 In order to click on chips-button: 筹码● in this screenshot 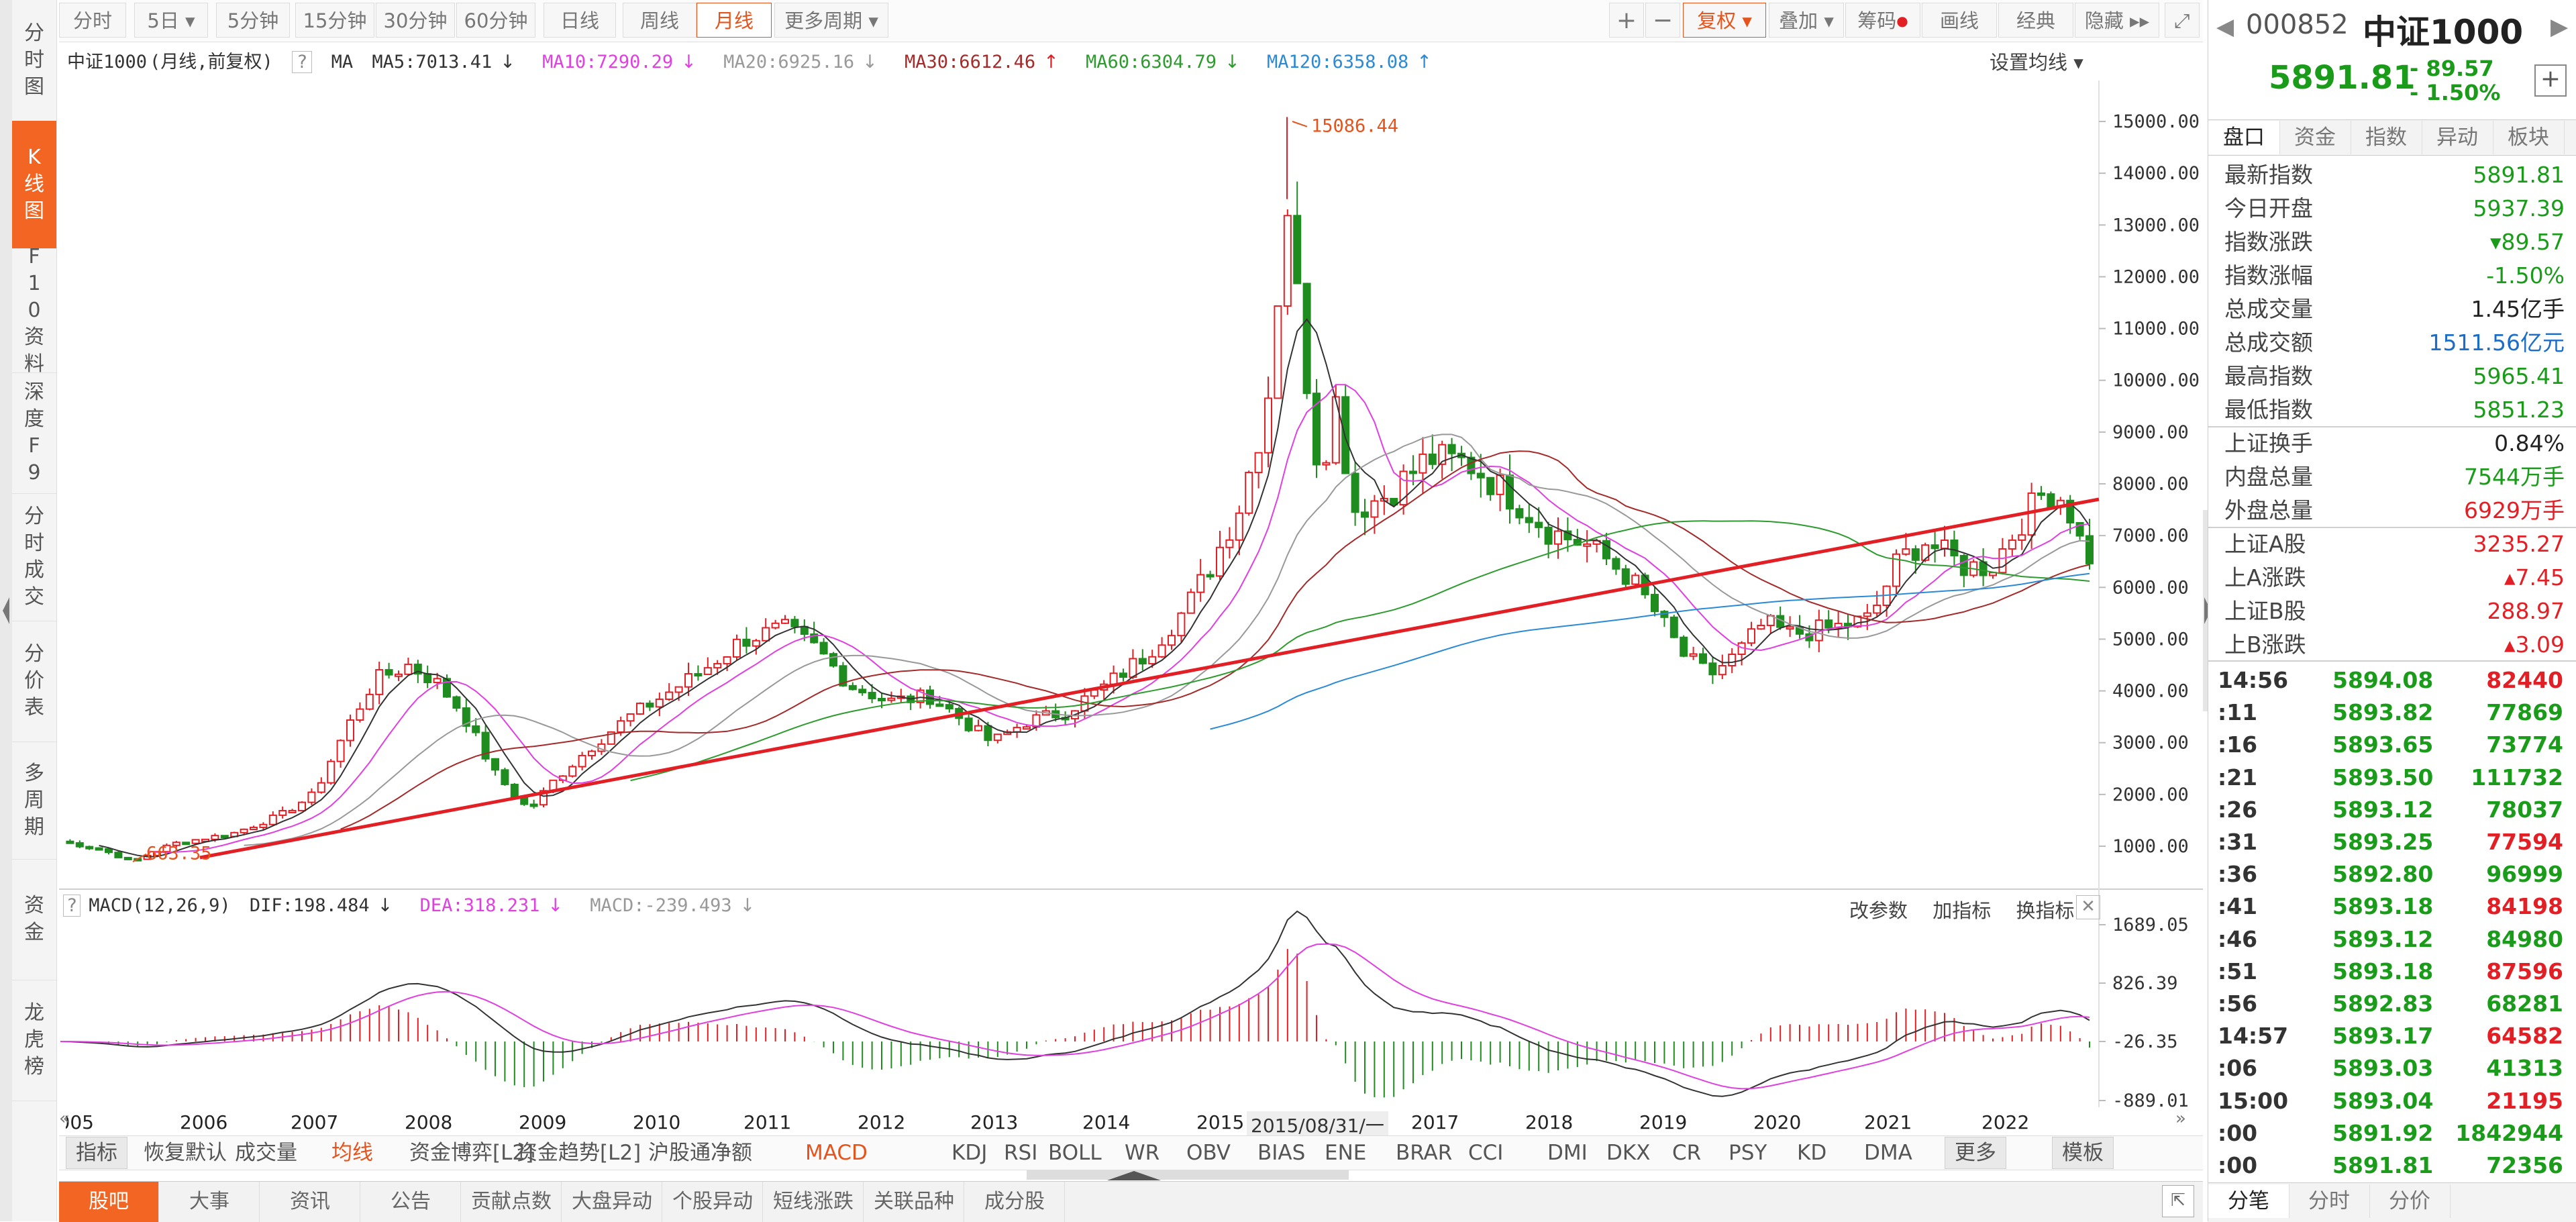, I will do `click(1882, 20)`.